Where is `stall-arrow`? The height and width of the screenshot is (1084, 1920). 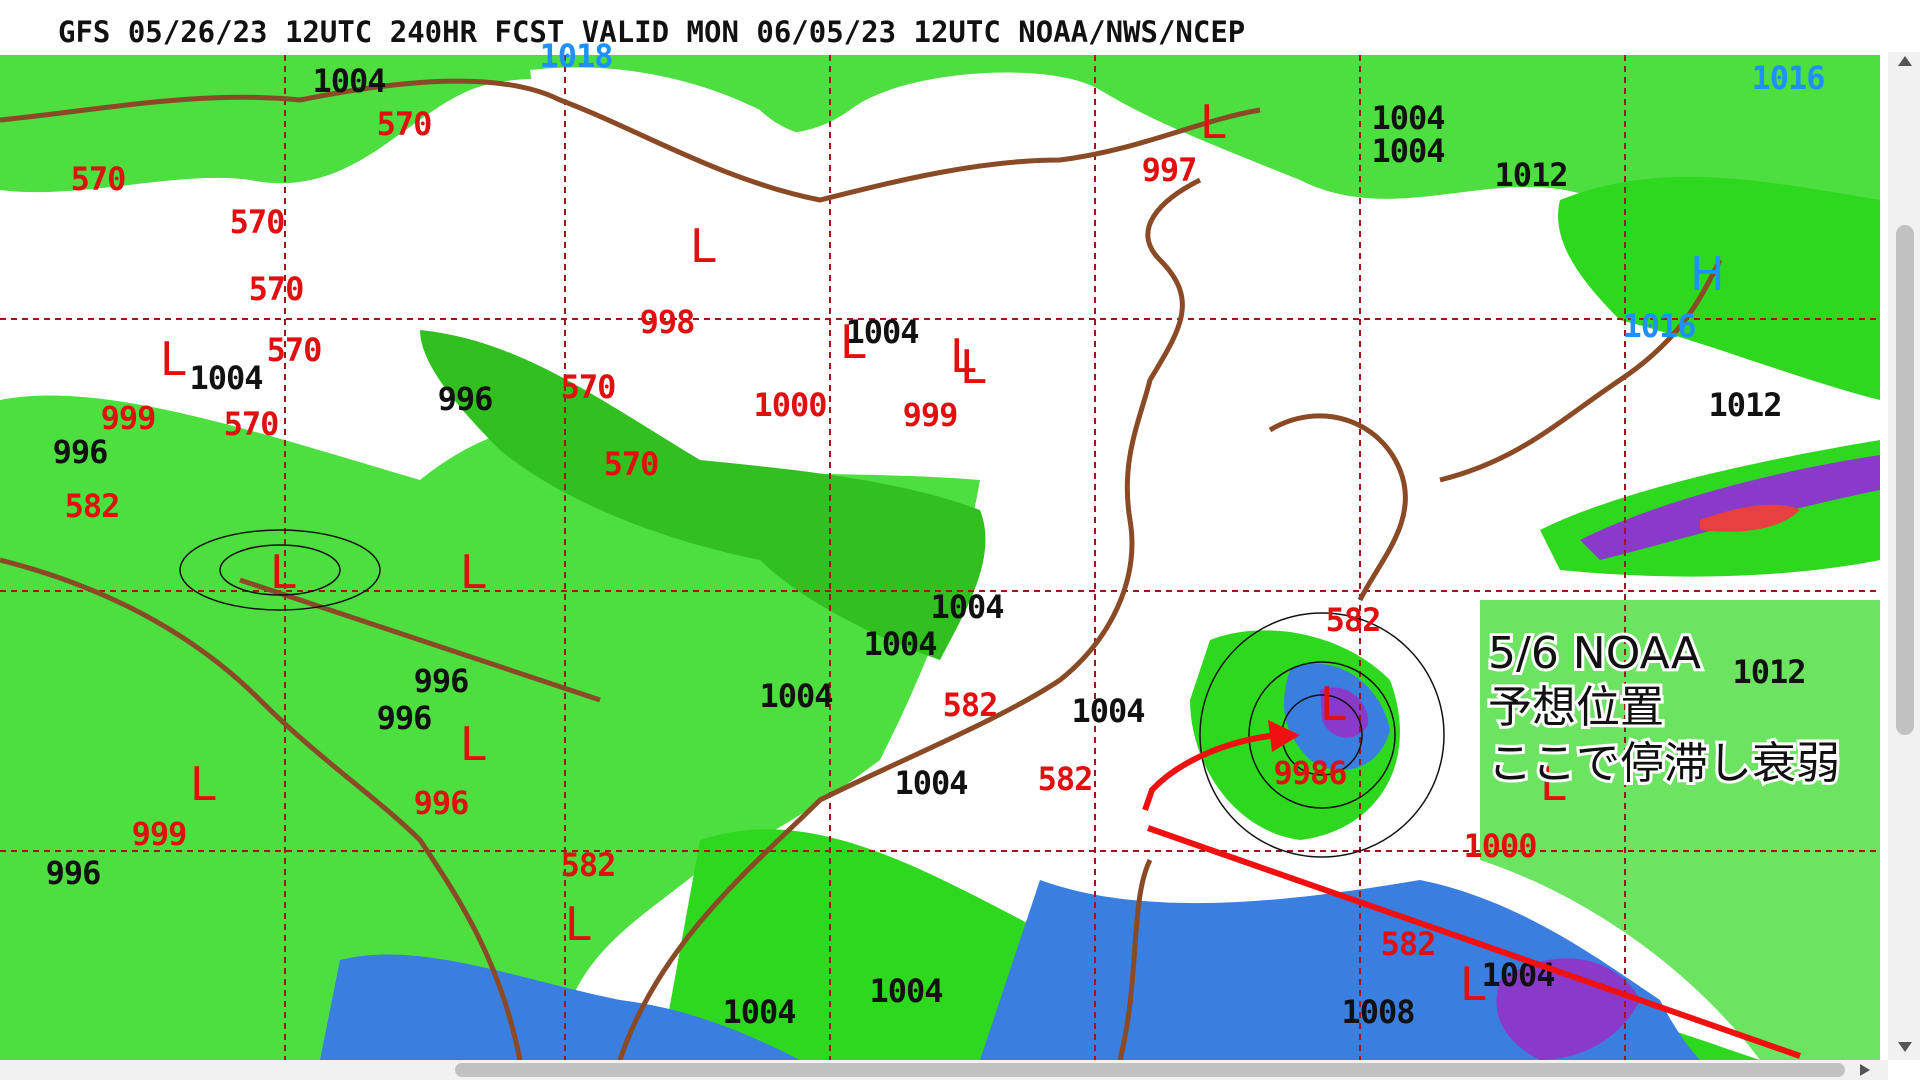 stall-arrow is located at coordinates (1210, 771).